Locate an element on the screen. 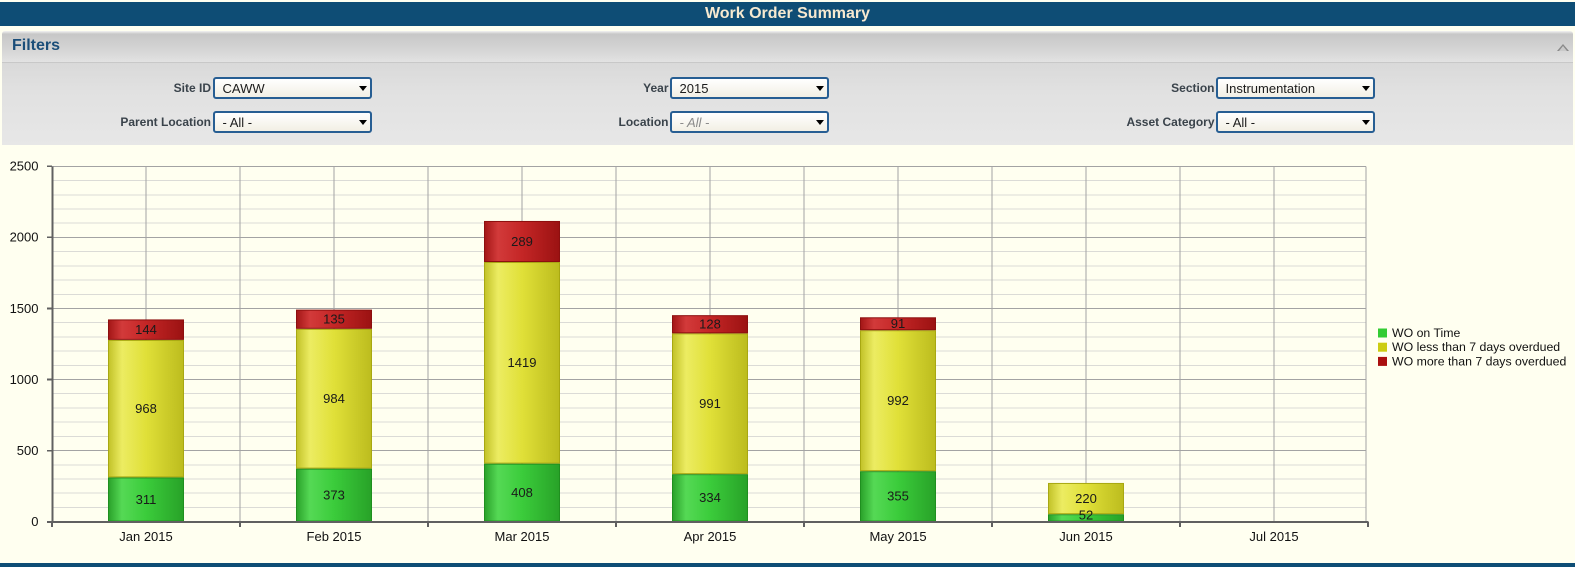 This screenshot has height=567, width=1575. svg-text: 311 is located at coordinates (146, 499).